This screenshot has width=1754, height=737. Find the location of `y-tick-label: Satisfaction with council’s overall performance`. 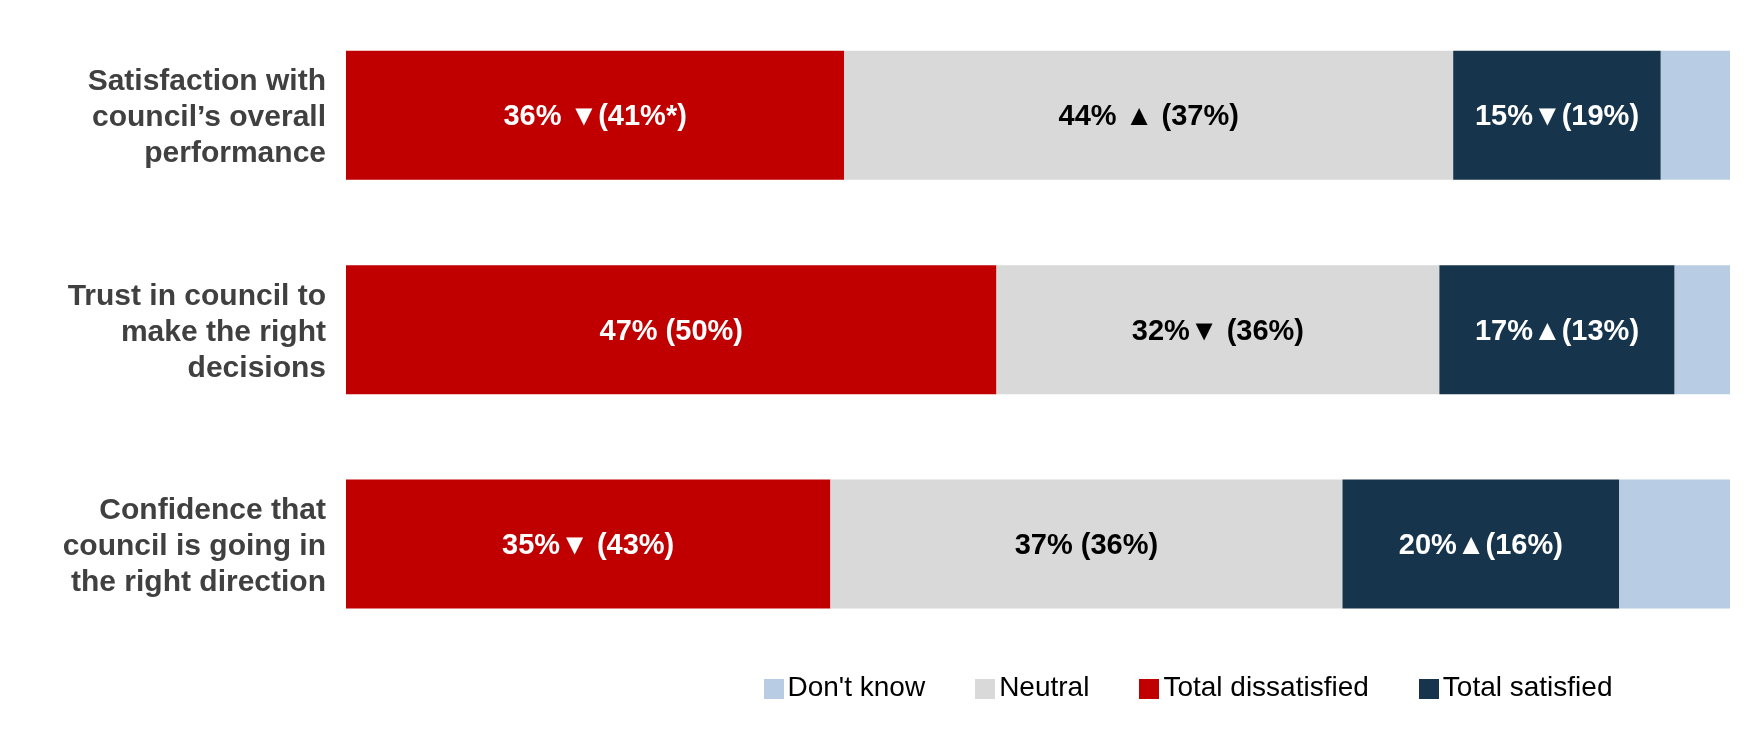

y-tick-label: Satisfaction with council’s overall performance is located at coordinates (206, 115).